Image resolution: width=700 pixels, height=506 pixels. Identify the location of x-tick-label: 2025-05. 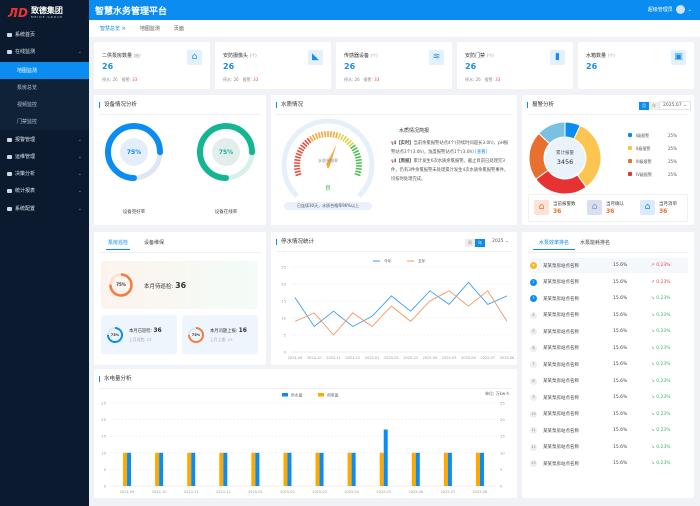
(449, 358).